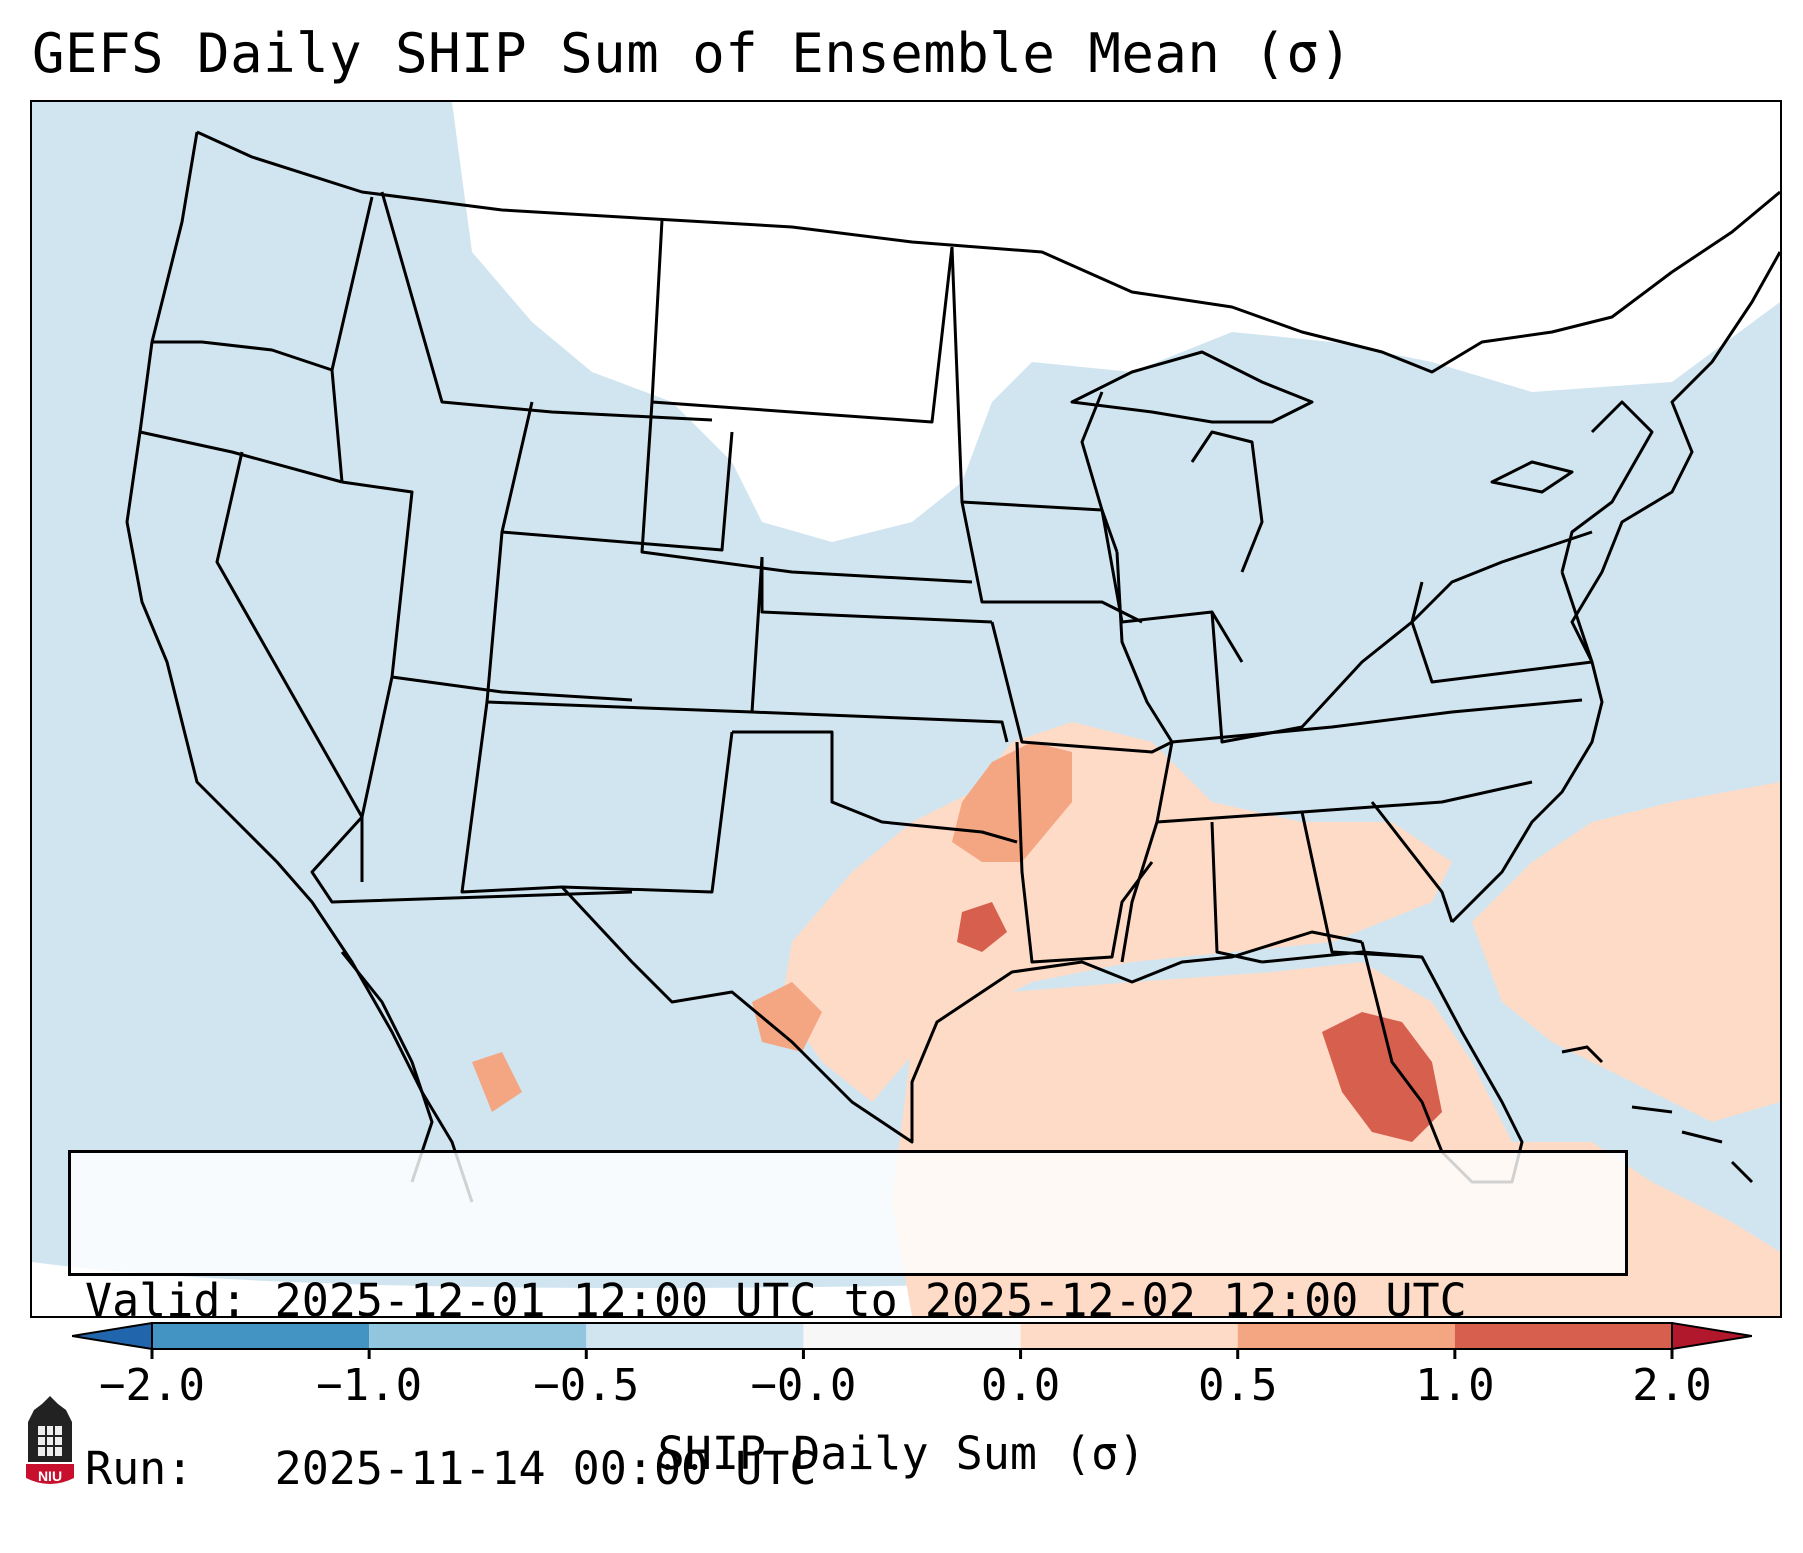  Describe the element at coordinates (1162, 527) in the screenshot. I see `wisconsin-michigan` at that location.